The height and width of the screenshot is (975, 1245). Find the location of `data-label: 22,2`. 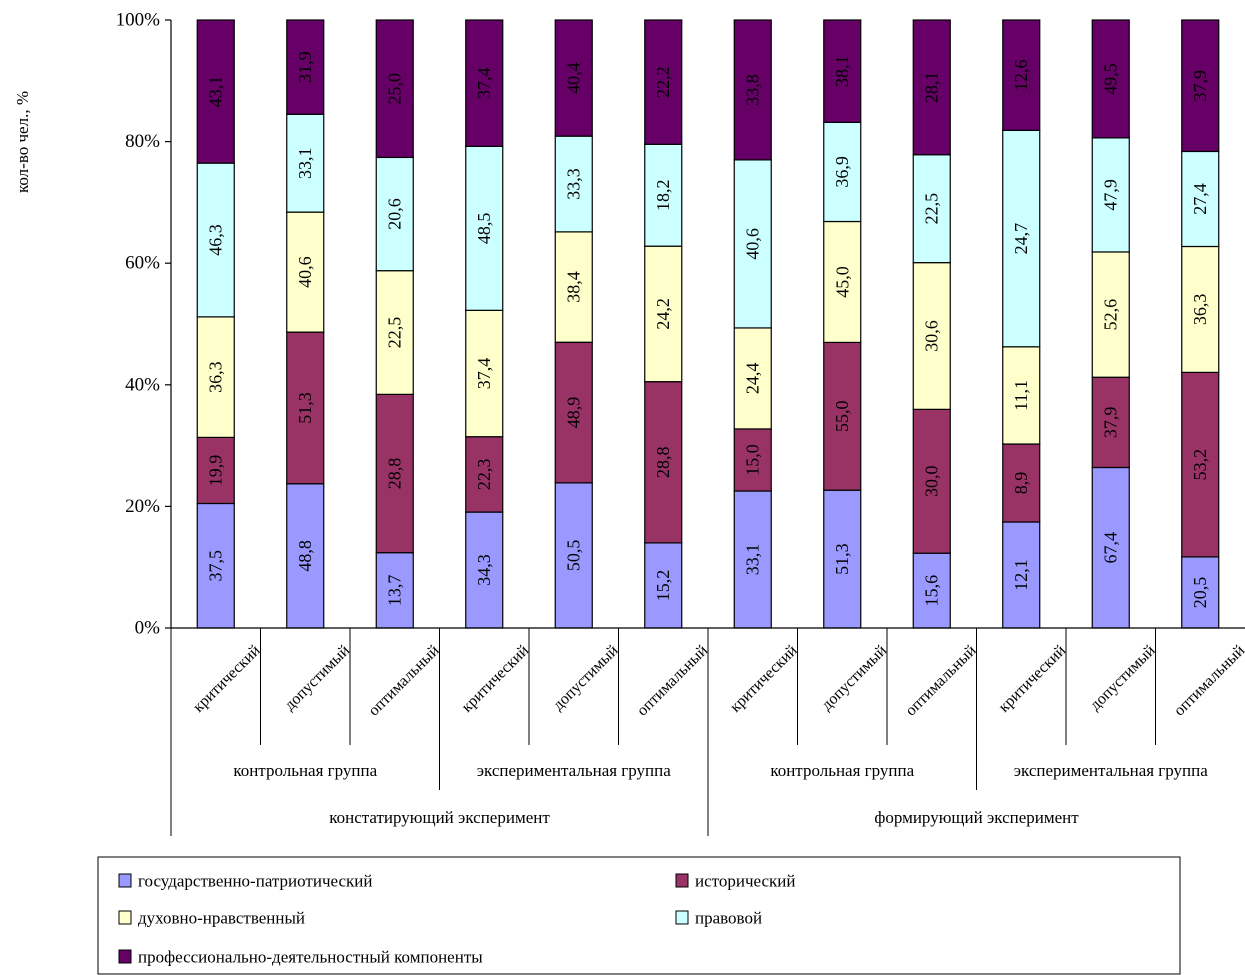

data-label: 22,2 is located at coordinates (663, 82).